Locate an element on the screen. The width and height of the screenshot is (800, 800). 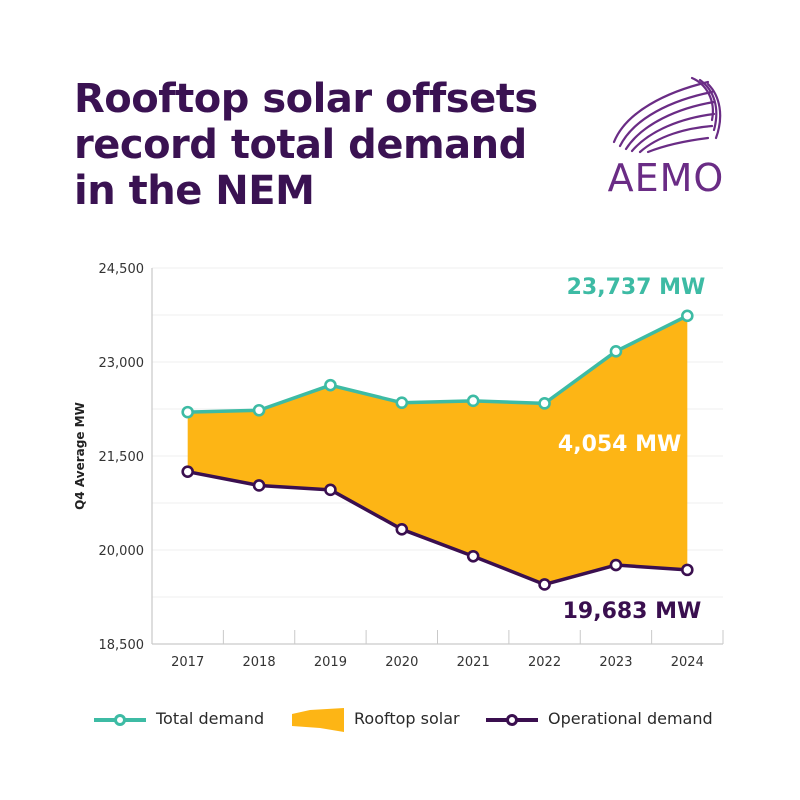
x-tick-label: 2022 is located at coordinates (544, 662).